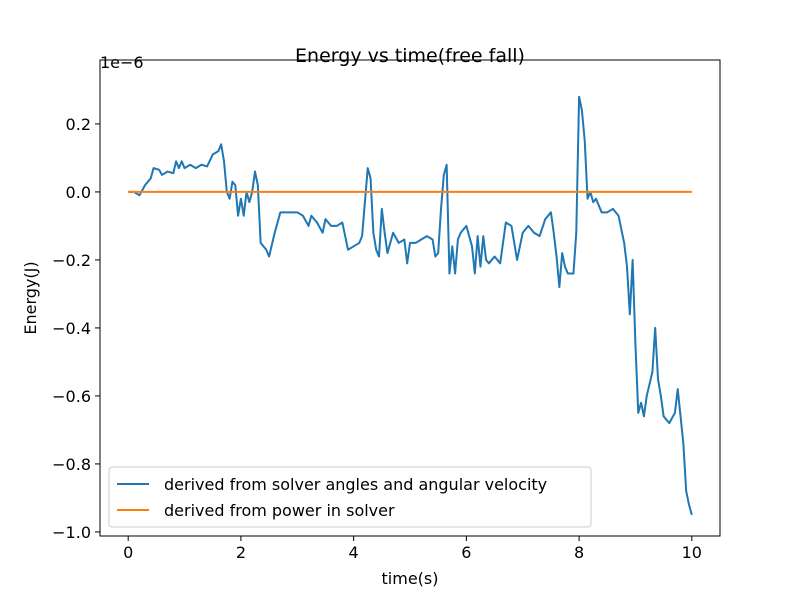 The height and width of the screenshot is (604, 800). Describe the element at coordinates (466, 552) in the screenshot. I see `x-tick-label: 6` at that location.